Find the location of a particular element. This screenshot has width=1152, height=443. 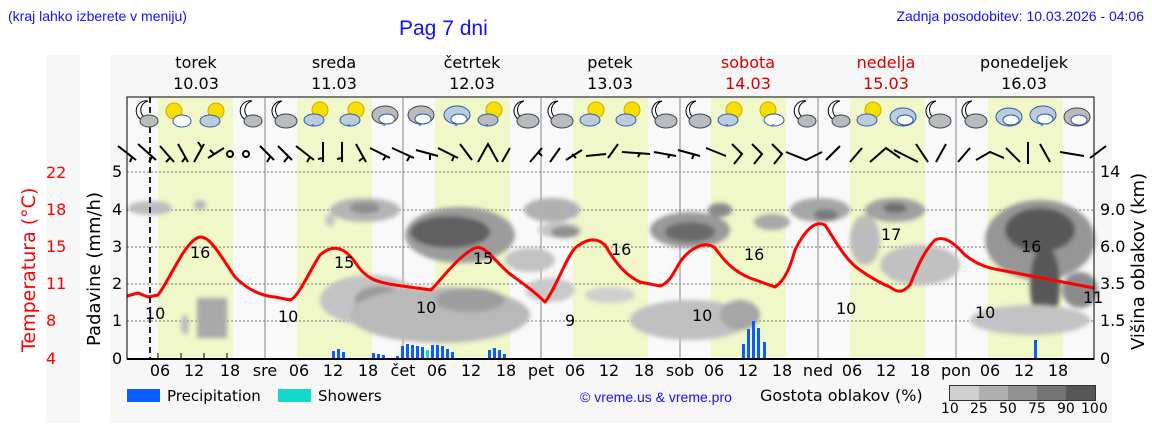

cloud-height-tick: 0 is located at coordinates (1105, 358).